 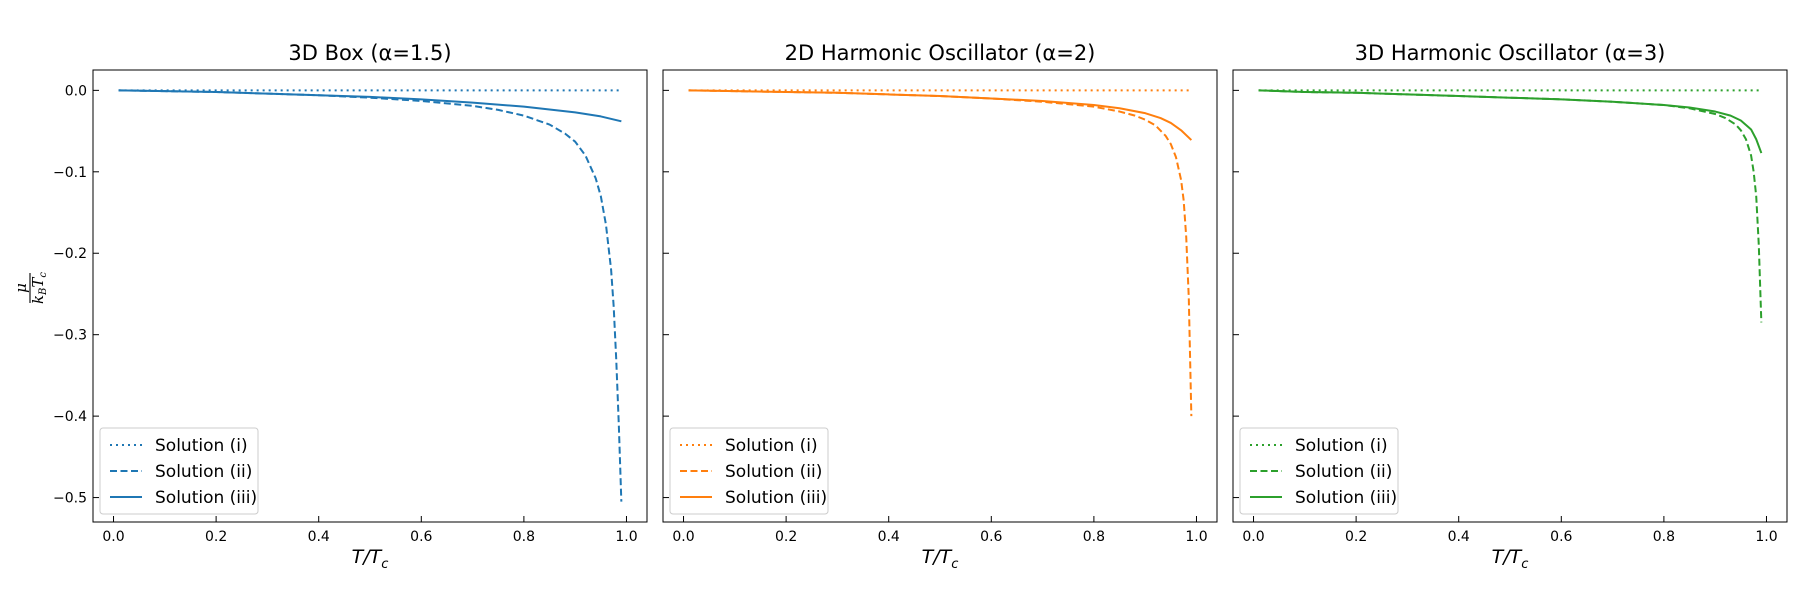 I want to click on y-axis-label: μ kBTc, so click(x=30, y=288).